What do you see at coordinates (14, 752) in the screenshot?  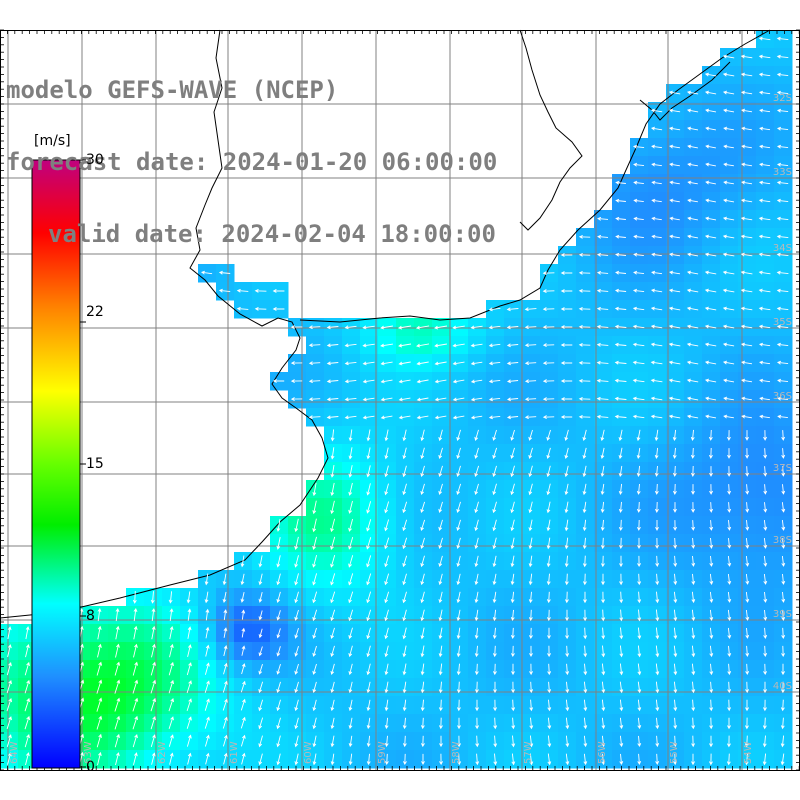 I see `longitude-label: 64W` at bounding box center [14, 752].